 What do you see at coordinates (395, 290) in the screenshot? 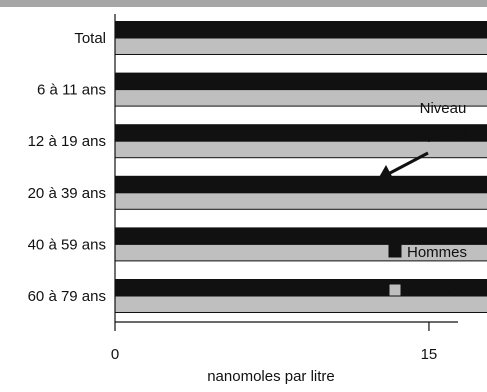
I see `legend-swatch-femmes` at bounding box center [395, 290].